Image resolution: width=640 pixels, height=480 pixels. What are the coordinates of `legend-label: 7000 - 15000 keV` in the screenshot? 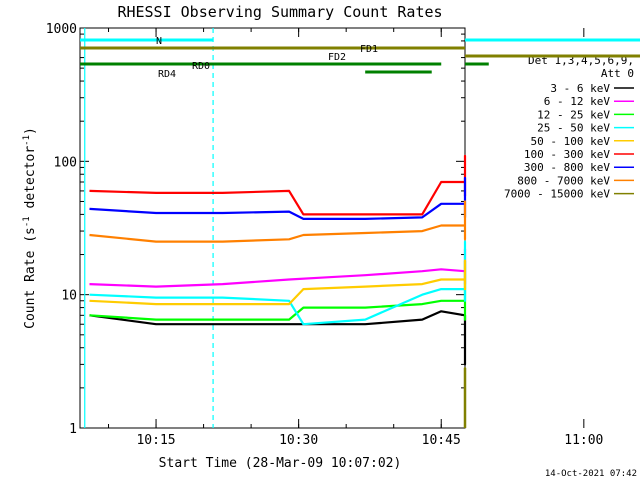 It's located at (557, 194).